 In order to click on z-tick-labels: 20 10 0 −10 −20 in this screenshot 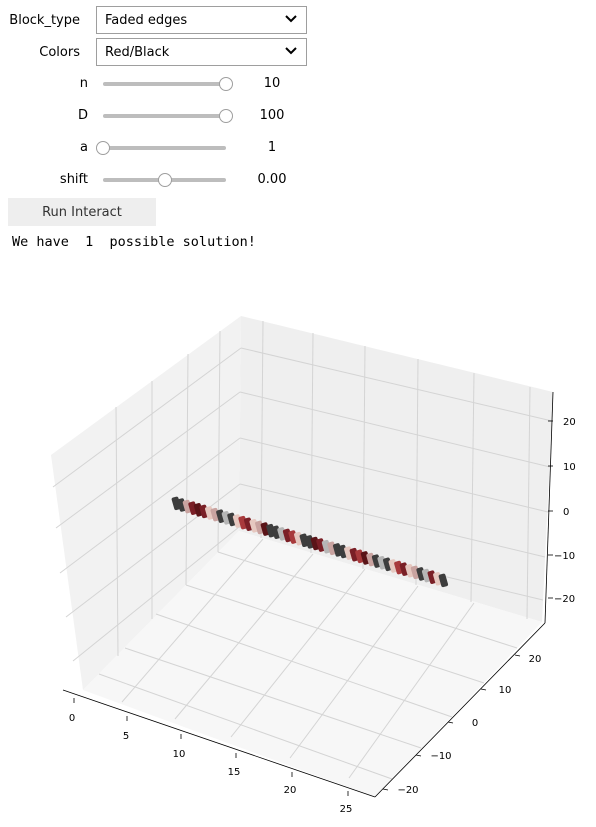, I will do `click(565, 511)`.